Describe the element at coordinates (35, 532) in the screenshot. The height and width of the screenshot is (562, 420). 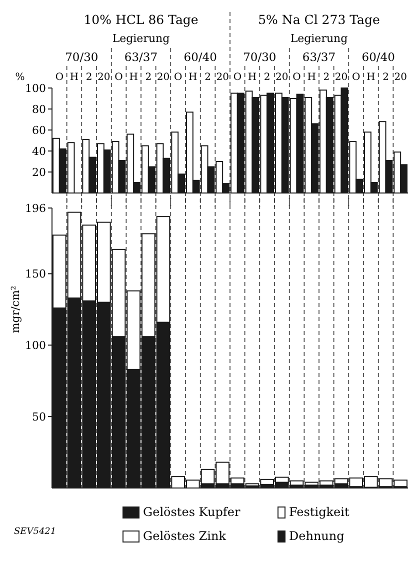
I see `text: SEV5421` at that location.